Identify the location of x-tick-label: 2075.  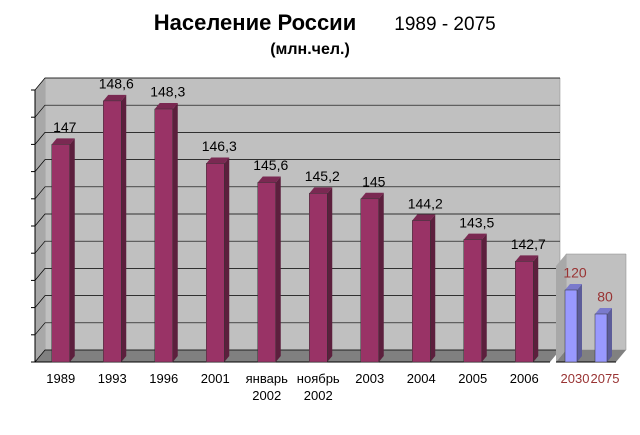
(605, 378).